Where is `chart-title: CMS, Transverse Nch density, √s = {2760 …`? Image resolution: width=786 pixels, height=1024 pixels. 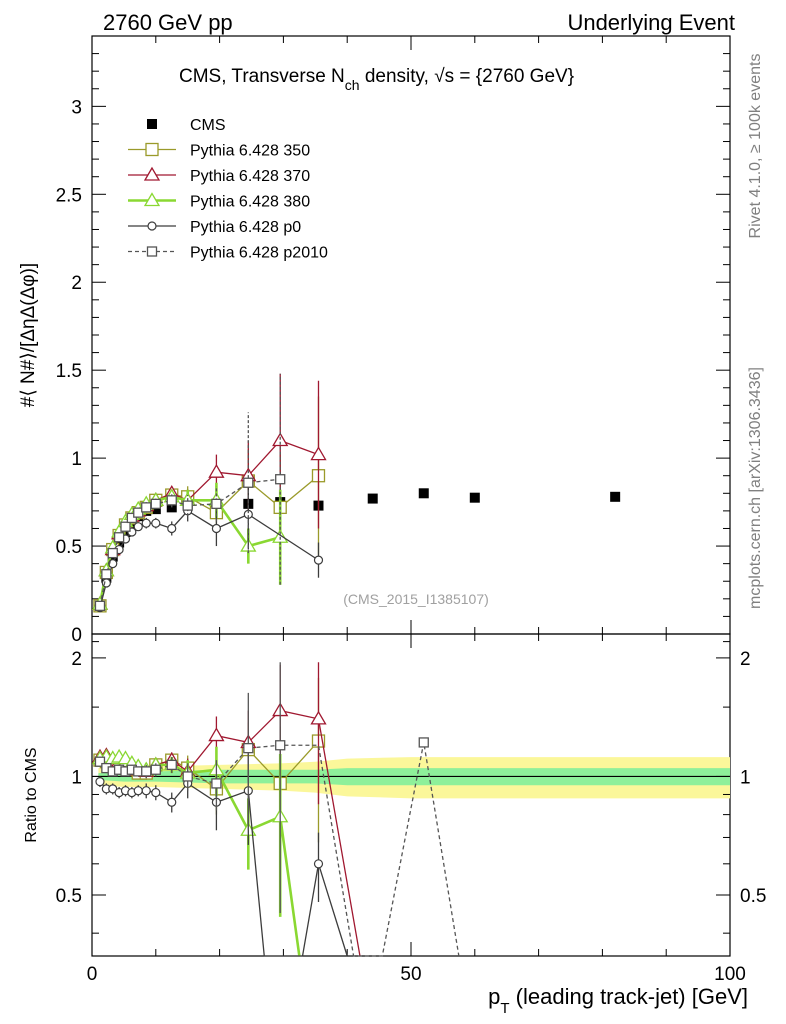
chart-title: CMS, Transverse Nch density, √s = {2760 … is located at coordinates (376, 79).